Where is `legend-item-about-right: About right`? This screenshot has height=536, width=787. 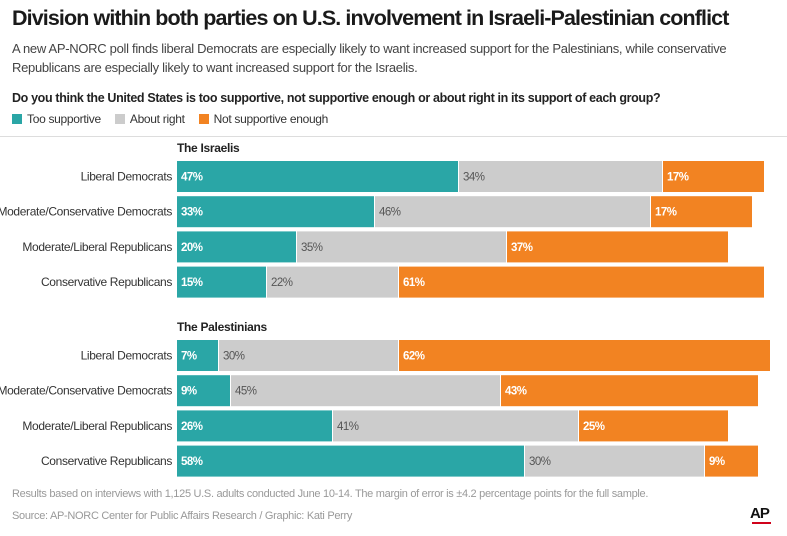
legend-item-about-right: About right is located at coordinates (149, 119).